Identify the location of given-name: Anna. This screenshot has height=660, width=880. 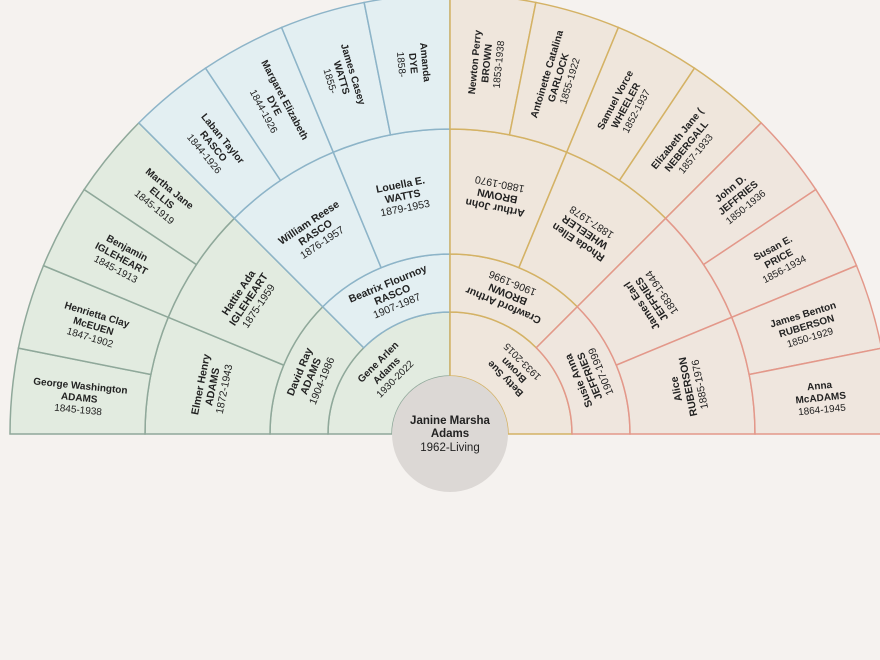
(820, 386).